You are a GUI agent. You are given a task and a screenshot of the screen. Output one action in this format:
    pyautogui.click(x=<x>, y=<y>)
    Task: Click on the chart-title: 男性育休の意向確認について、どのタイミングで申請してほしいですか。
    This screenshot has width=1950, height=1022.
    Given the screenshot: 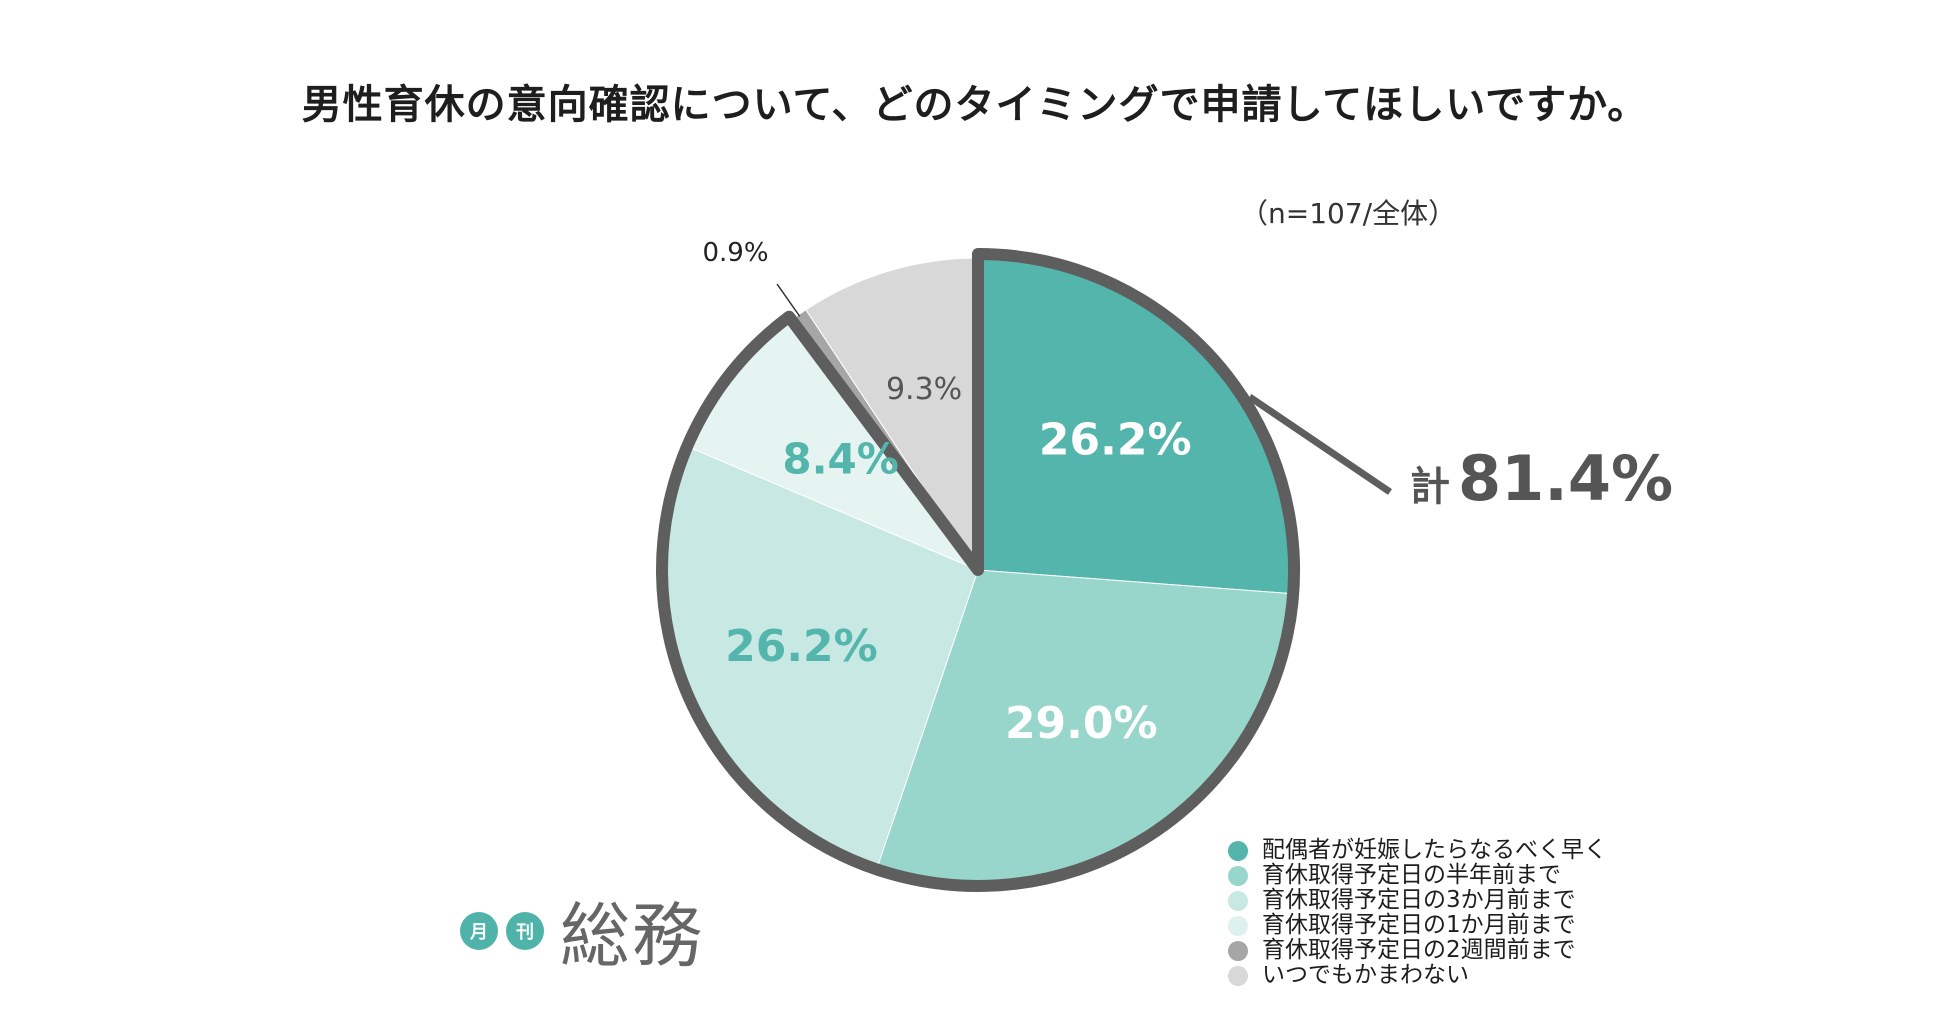 What is the action you would take?
    pyautogui.click(x=975, y=105)
    